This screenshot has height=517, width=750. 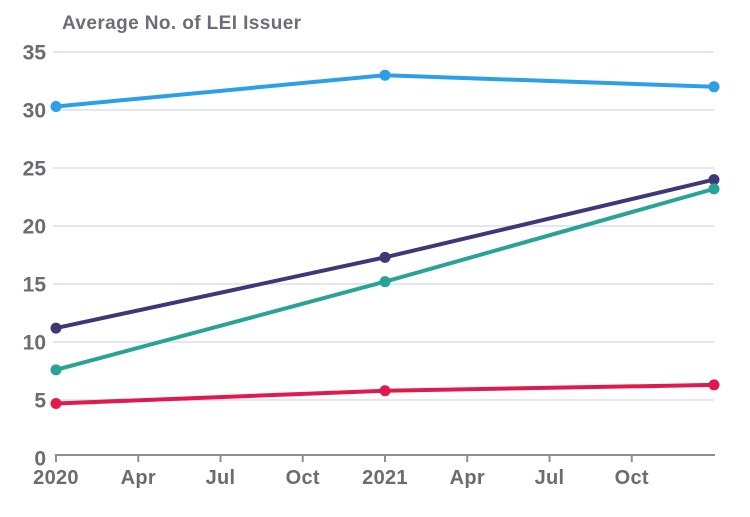 I want to click on y-axis-label: 15, so click(x=35, y=285).